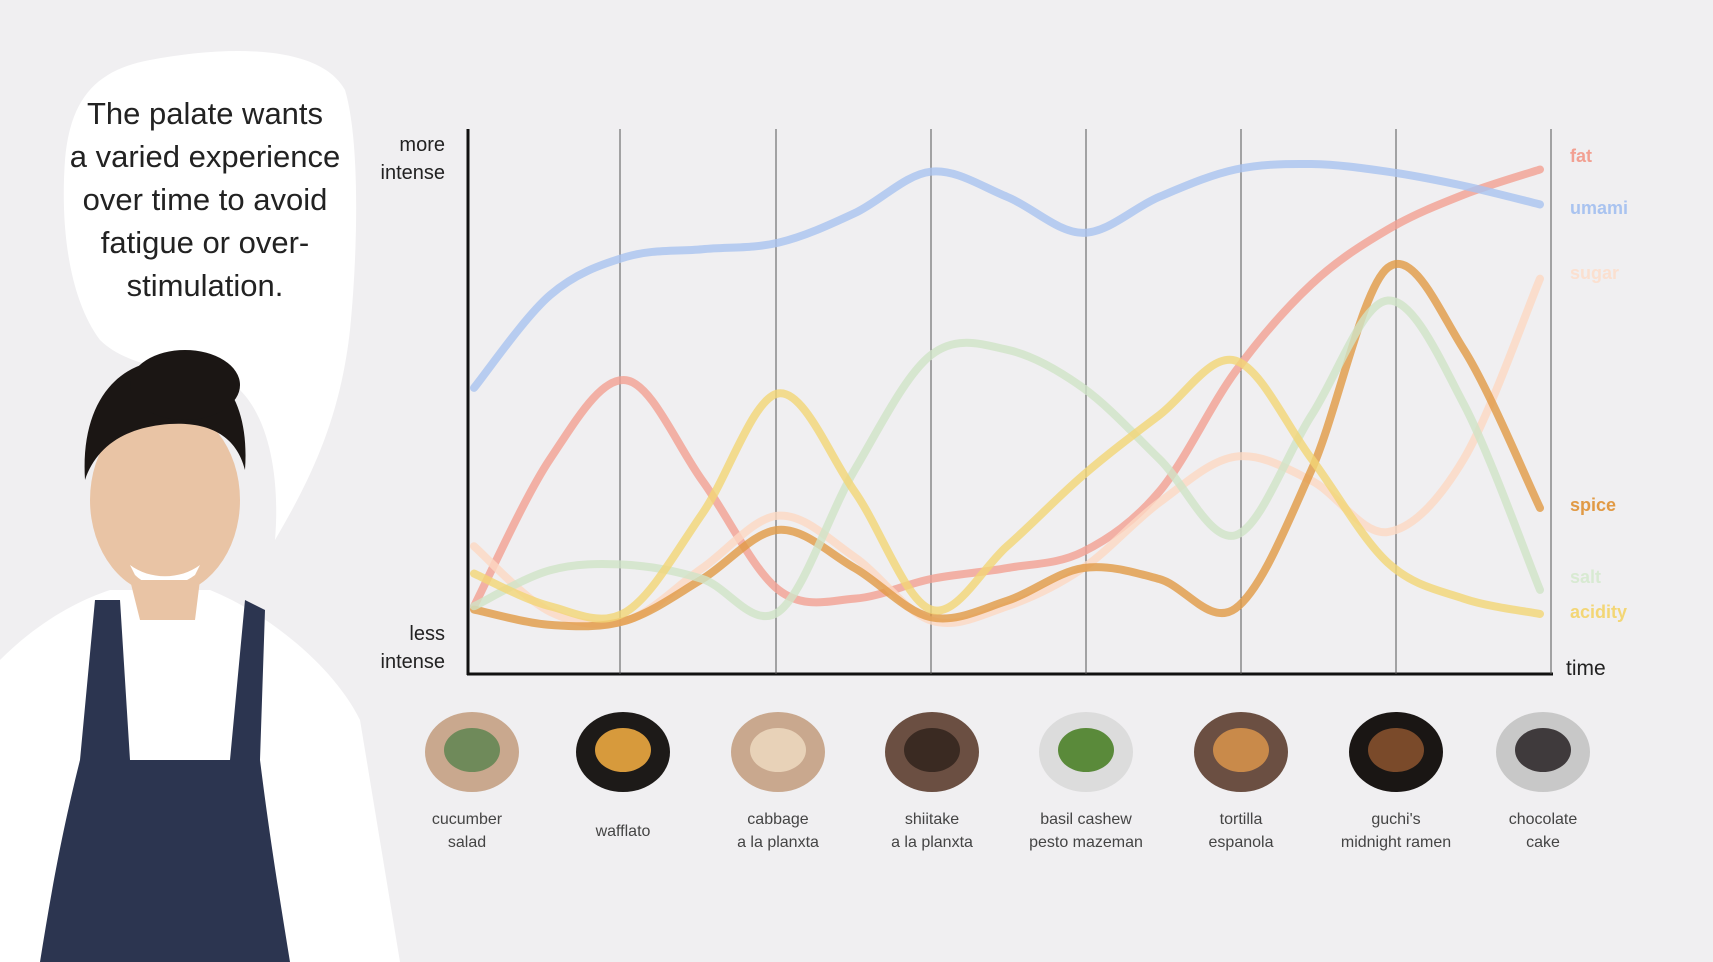 The height and width of the screenshot is (962, 1713). What do you see at coordinates (427, 634) in the screenshot?
I see `y-label-bottom-line: less` at bounding box center [427, 634].